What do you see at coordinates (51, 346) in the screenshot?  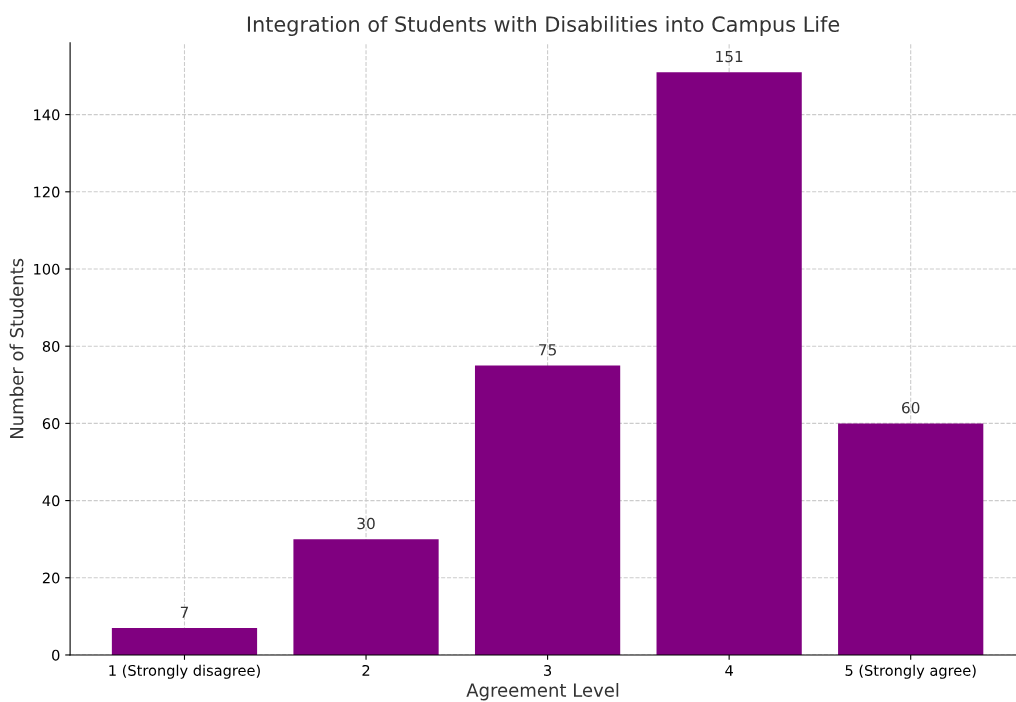 I see `y-tick-label: 80` at bounding box center [51, 346].